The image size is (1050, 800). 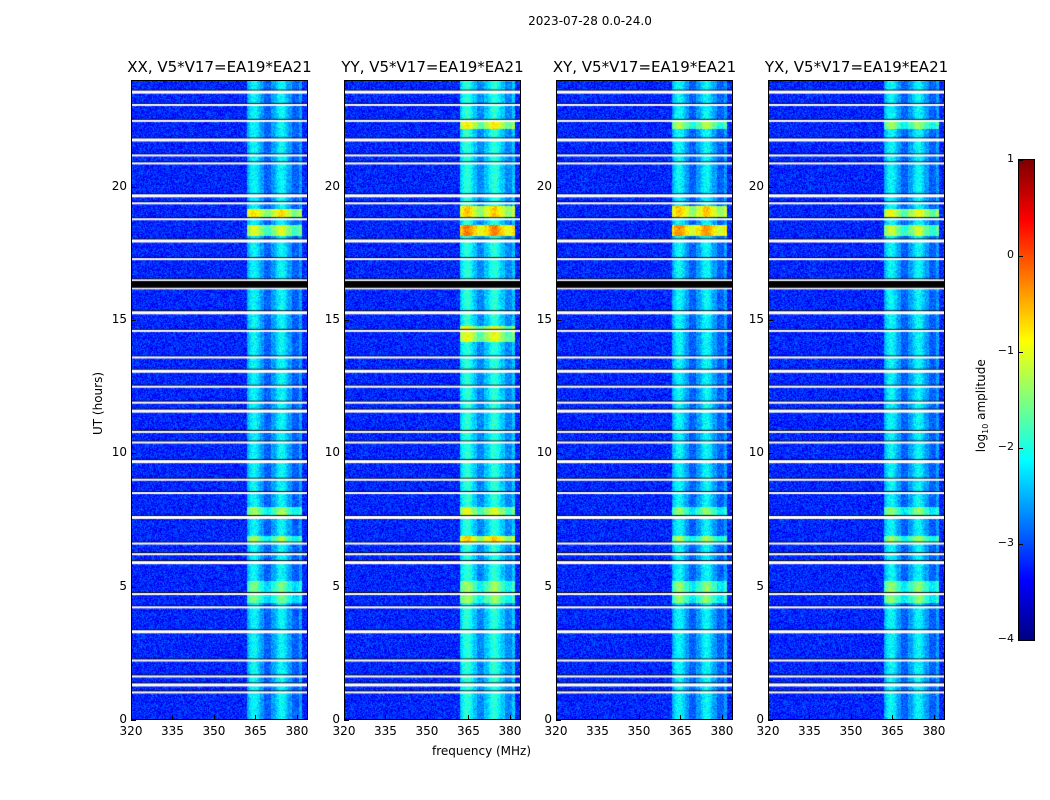 I want to click on y-axis-label: UT (hours), so click(x=98, y=403).